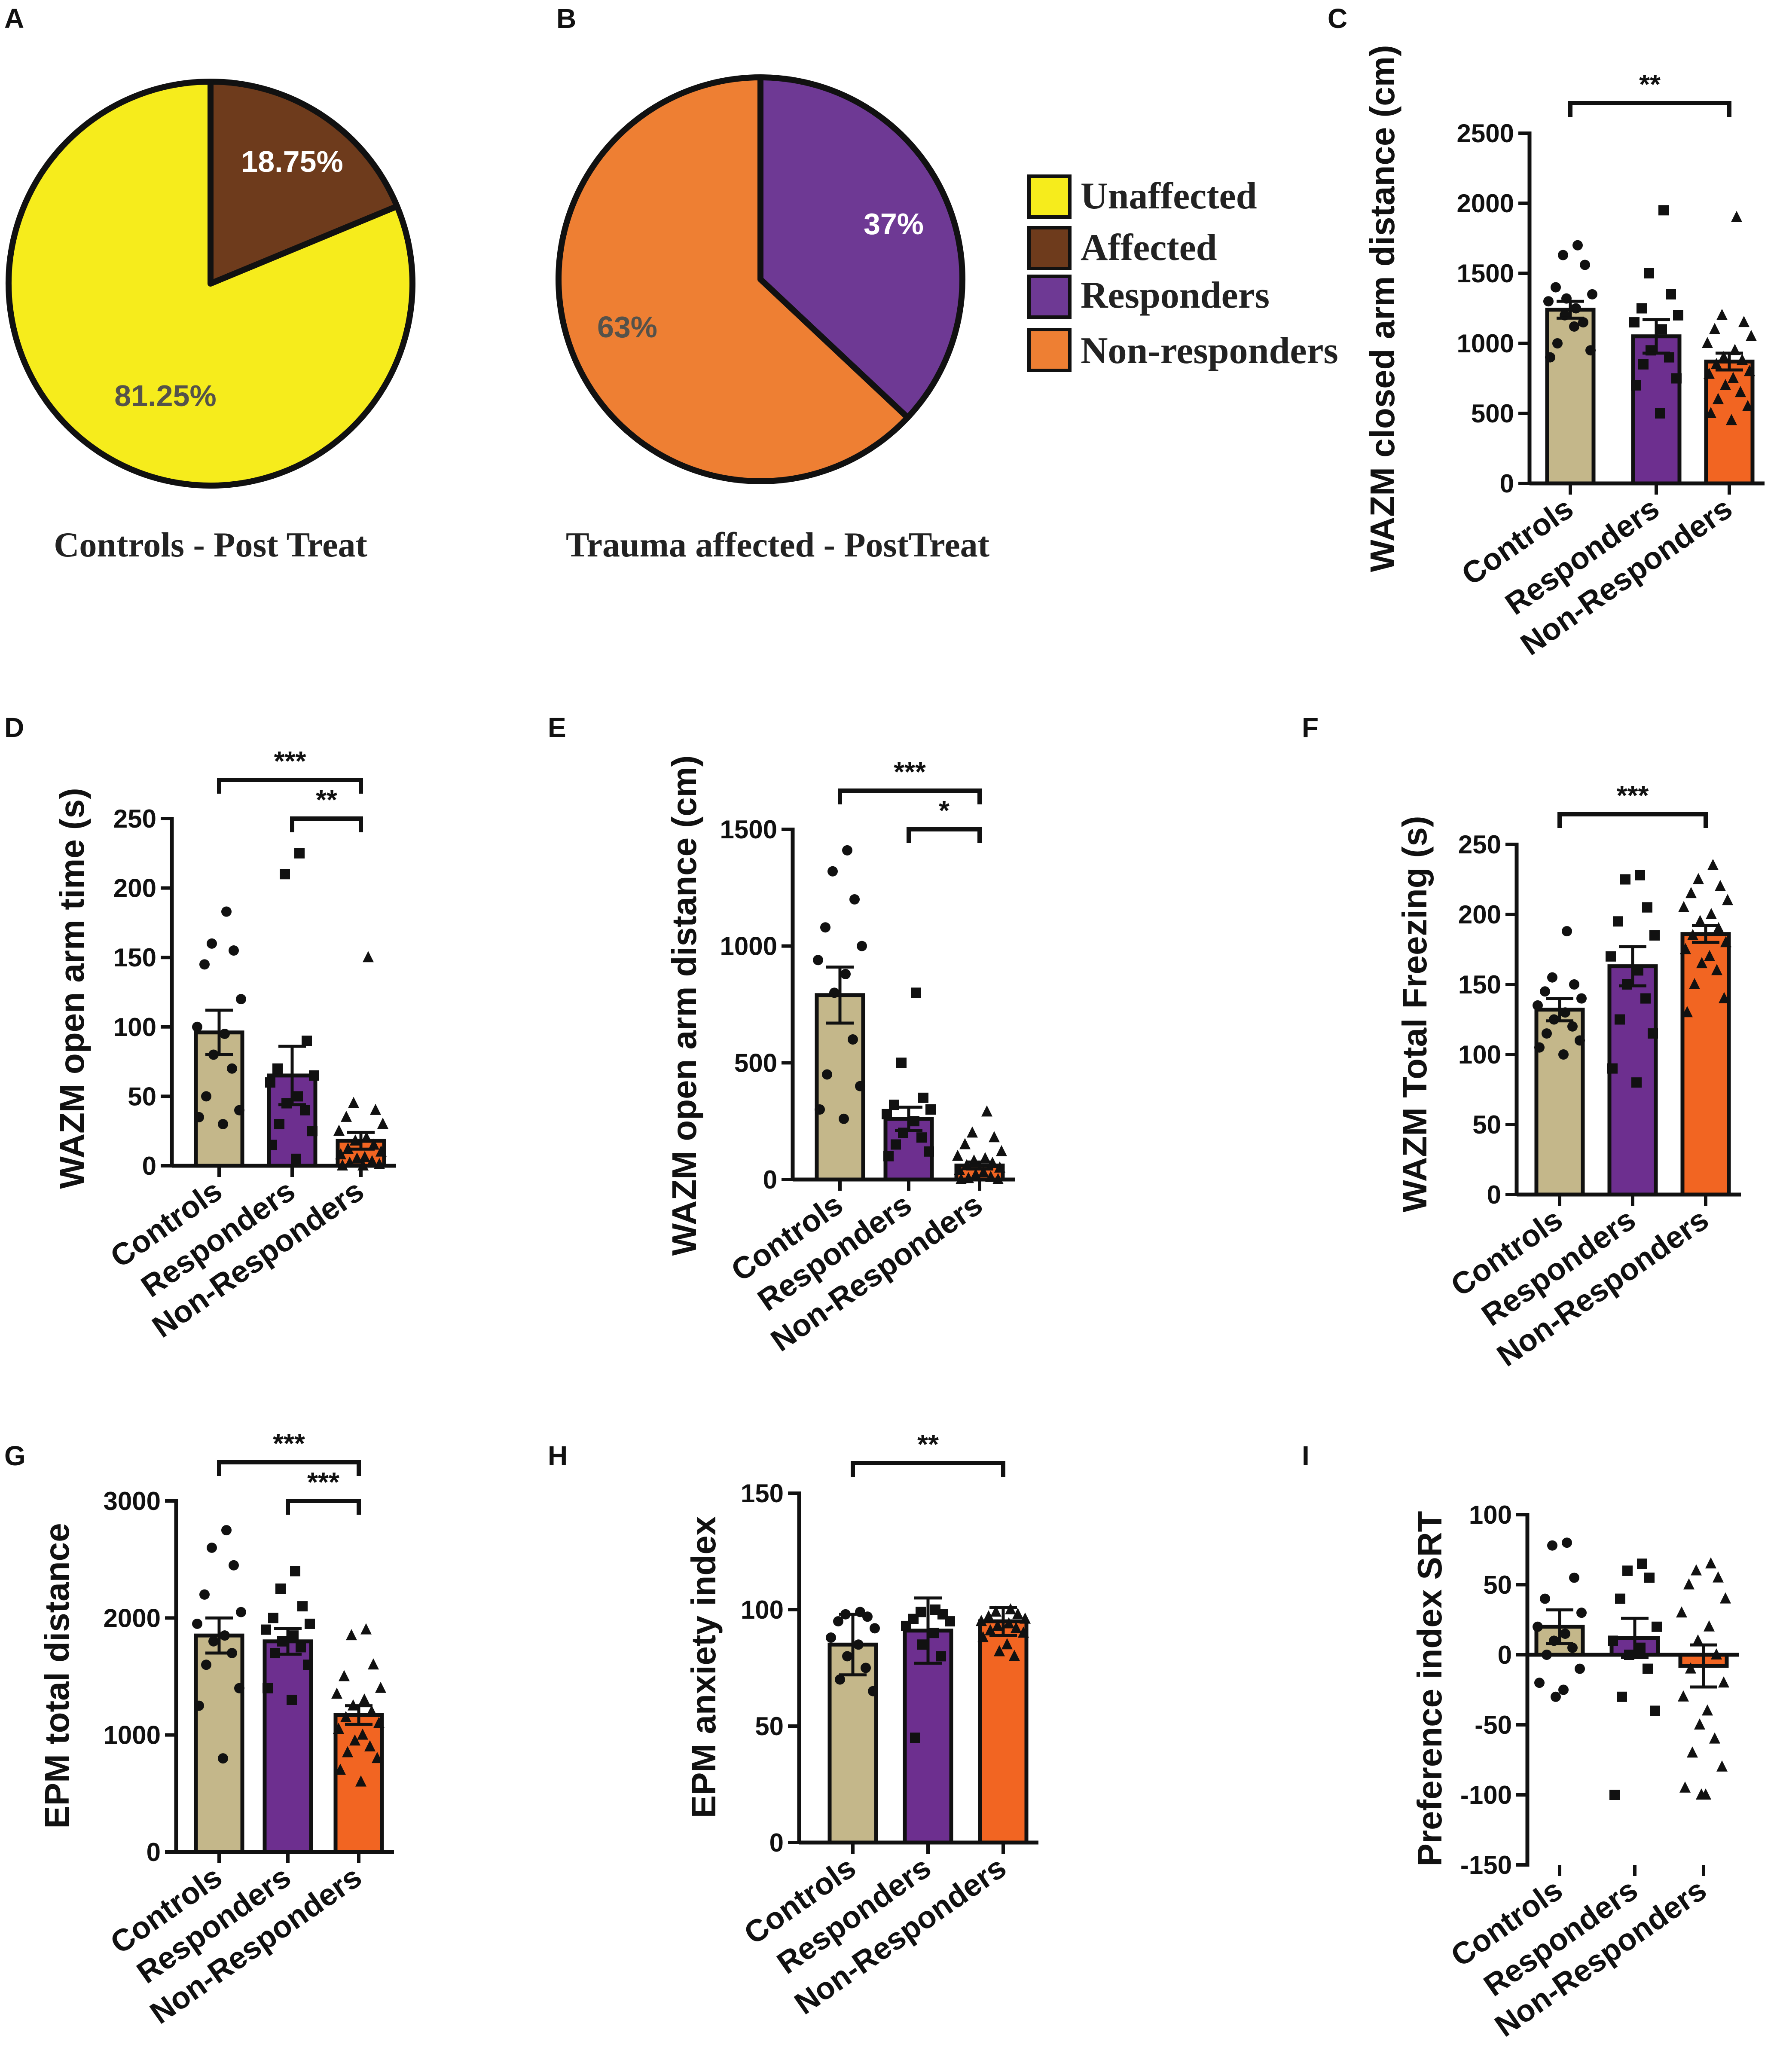 The width and height of the screenshot is (1780, 2072). I want to click on bar-controls, so click(219, 1743).